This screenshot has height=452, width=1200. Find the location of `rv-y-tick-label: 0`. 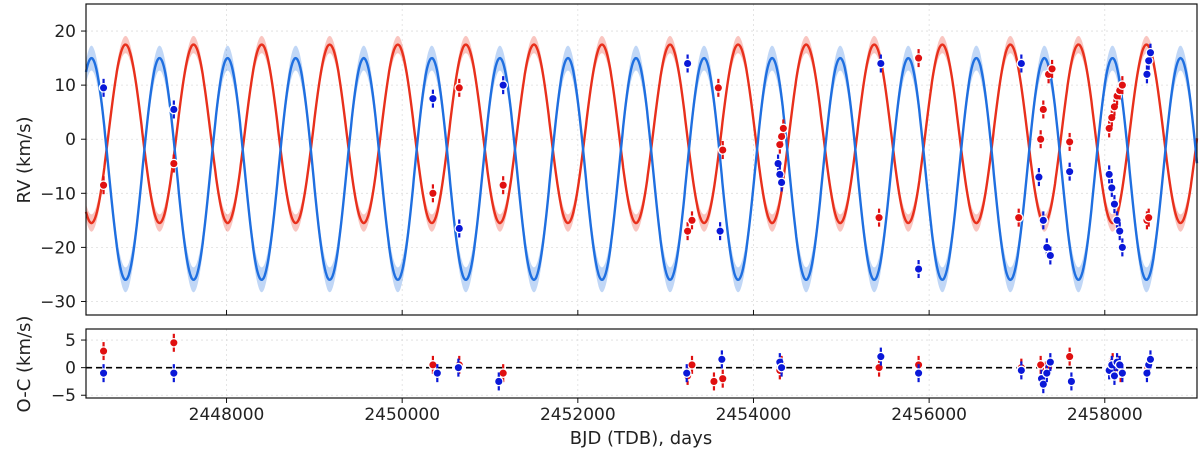

rv-y-tick-label: 0 is located at coordinates (70, 140).